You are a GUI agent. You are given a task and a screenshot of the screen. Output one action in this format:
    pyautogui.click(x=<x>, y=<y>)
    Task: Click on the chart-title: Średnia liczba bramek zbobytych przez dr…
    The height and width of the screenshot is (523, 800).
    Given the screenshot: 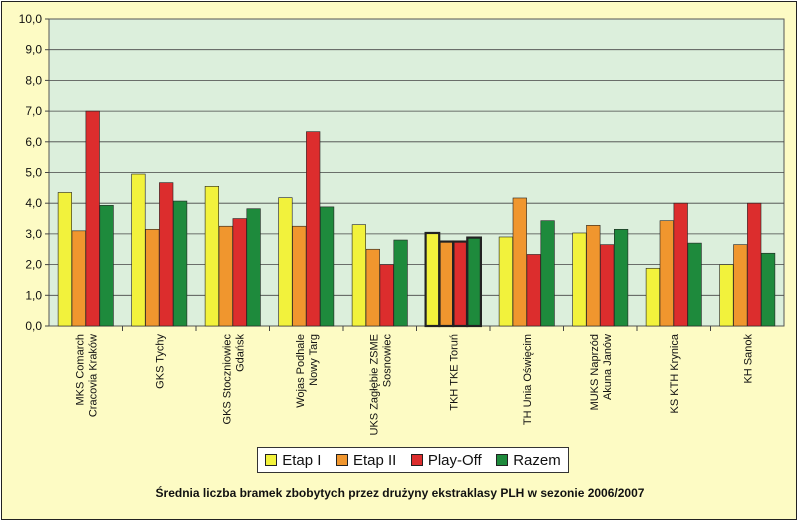 What is the action you would take?
    pyautogui.click(x=400, y=493)
    